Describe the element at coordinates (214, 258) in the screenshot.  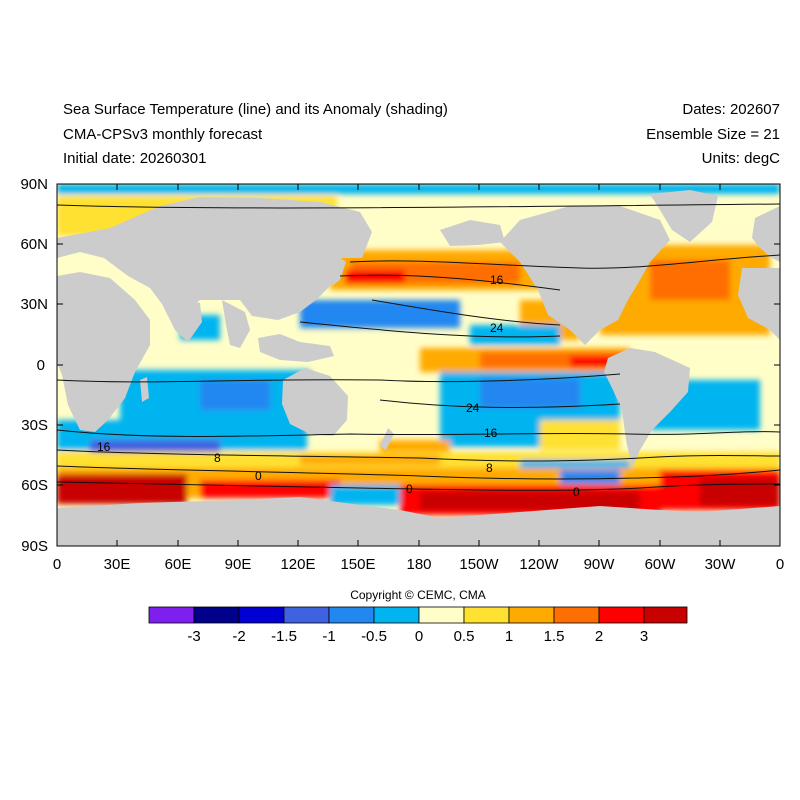
I see `eurasia` at that location.